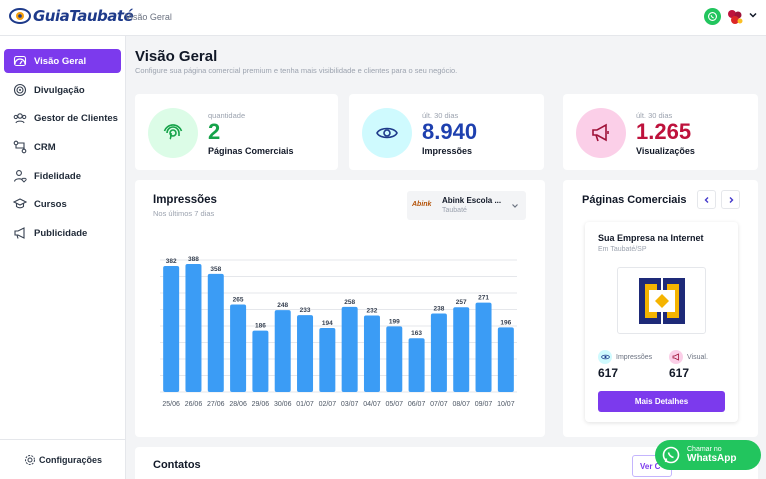 This screenshot has height=479, width=766. Describe the element at coordinates (383, 18) in the screenshot. I see `top-bar: GuiaTaubaté Visão Geral` at that location.